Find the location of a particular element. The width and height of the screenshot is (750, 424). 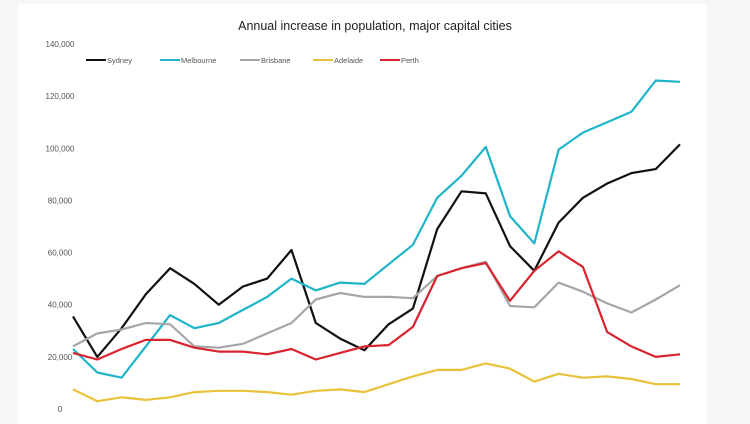

legend-label: Sydney is located at coordinates (119, 60).